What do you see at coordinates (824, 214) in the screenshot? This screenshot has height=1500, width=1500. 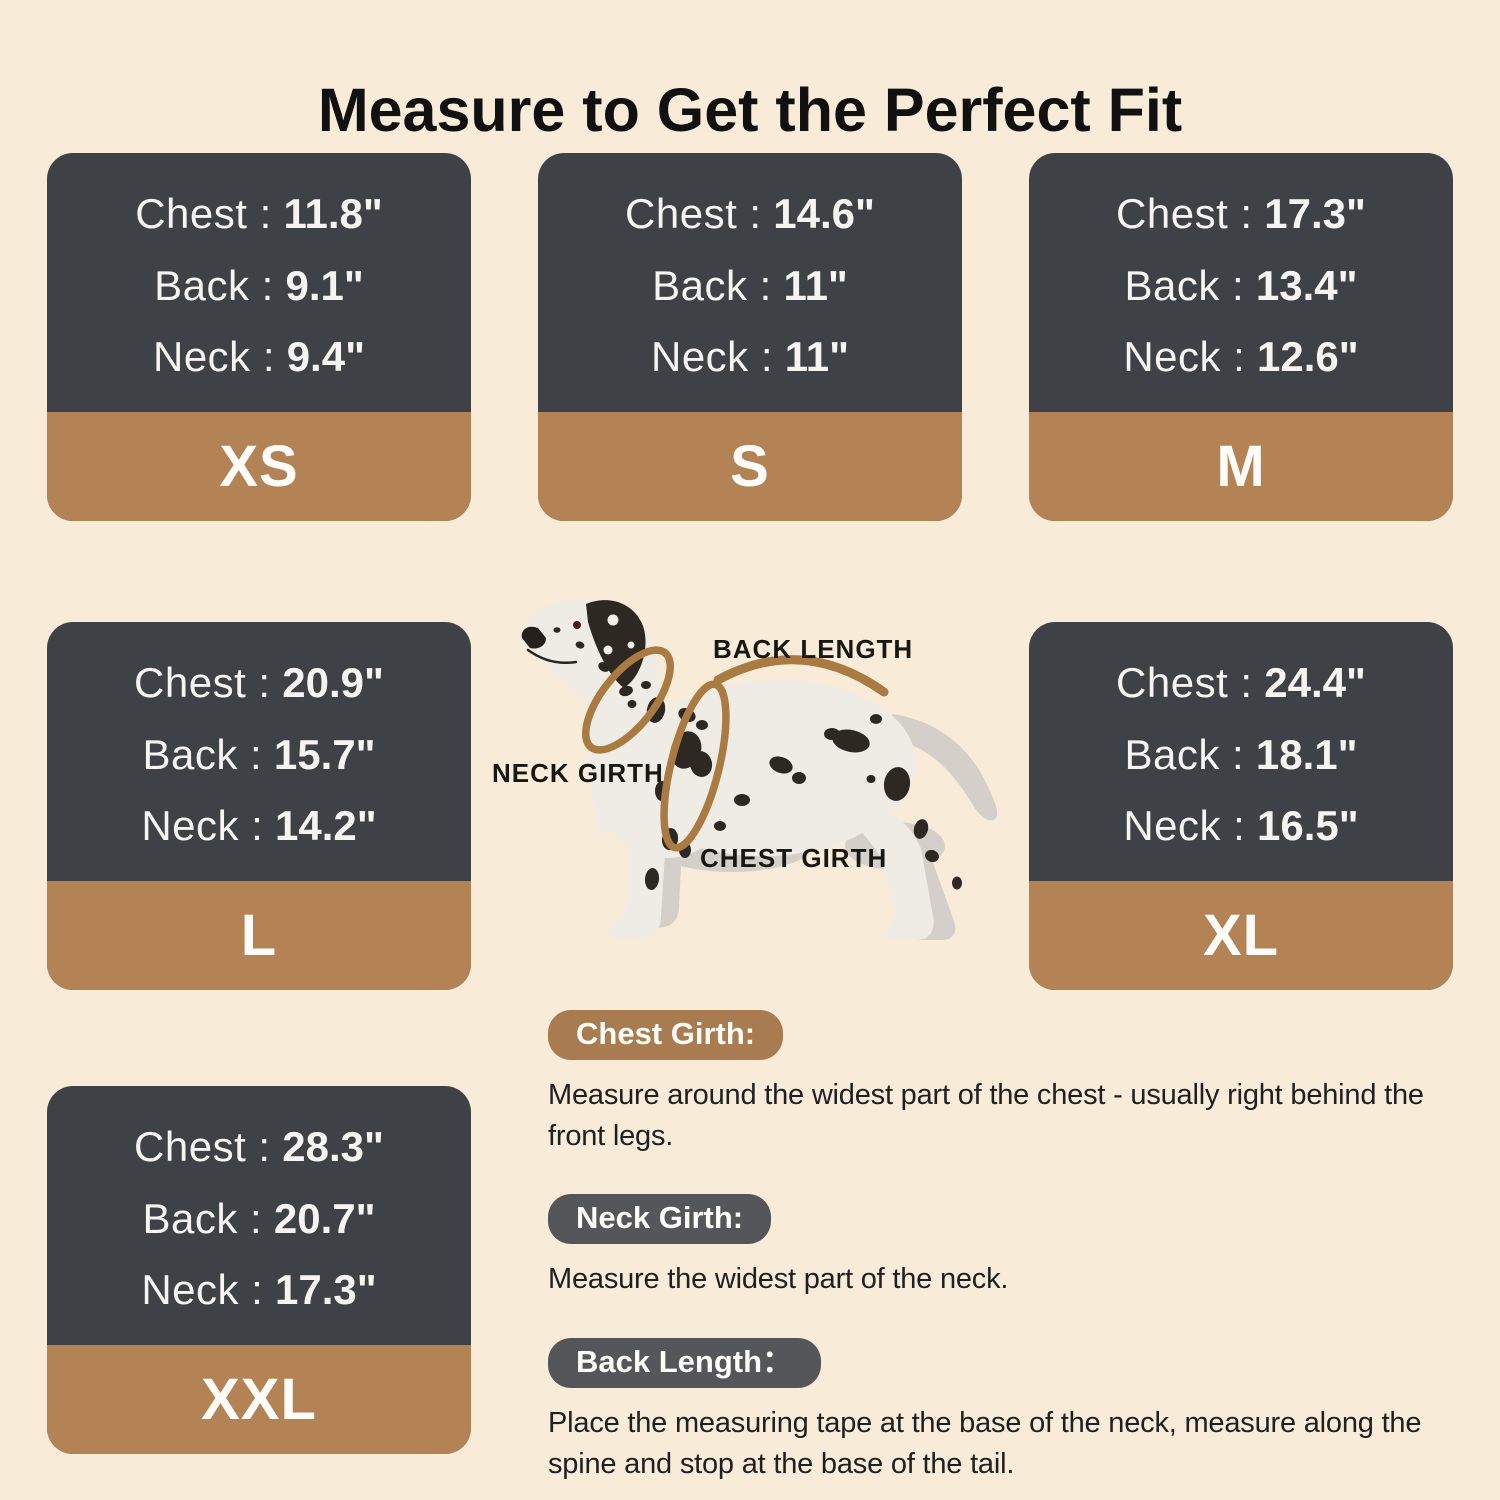 I see `measurement-value: 14.6"` at bounding box center [824, 214].